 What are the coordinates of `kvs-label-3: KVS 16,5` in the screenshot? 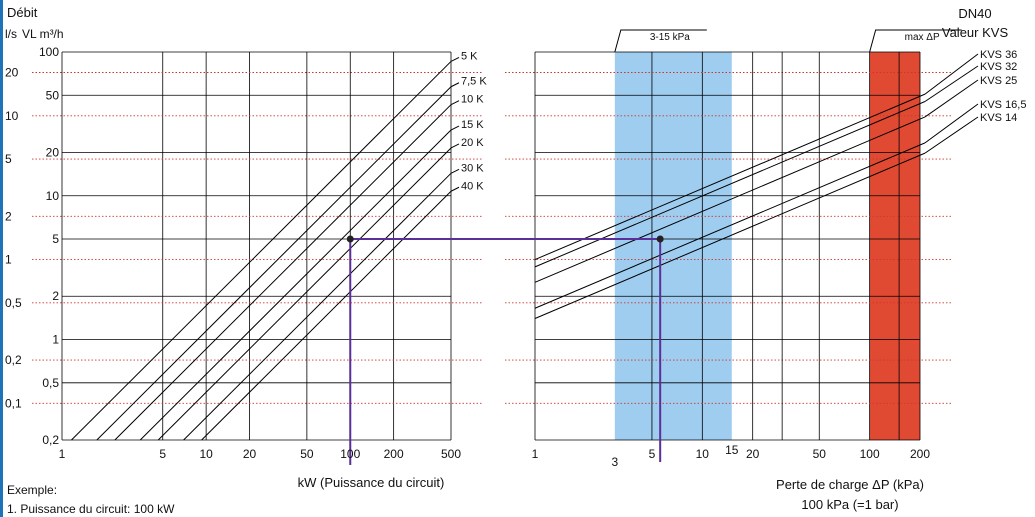 It's located at (1003, 105).